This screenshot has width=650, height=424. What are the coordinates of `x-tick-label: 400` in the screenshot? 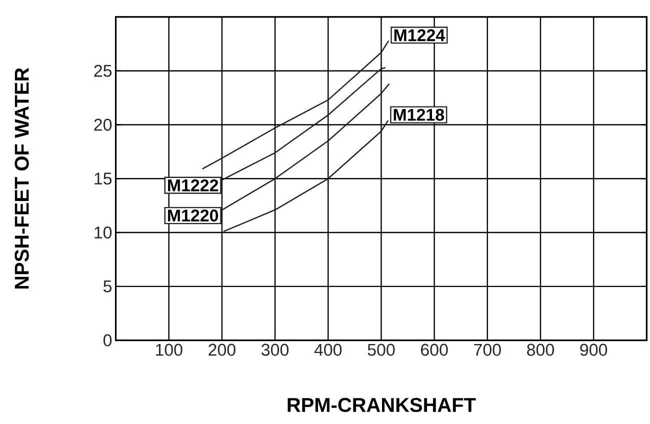 It's located at (328, 350).